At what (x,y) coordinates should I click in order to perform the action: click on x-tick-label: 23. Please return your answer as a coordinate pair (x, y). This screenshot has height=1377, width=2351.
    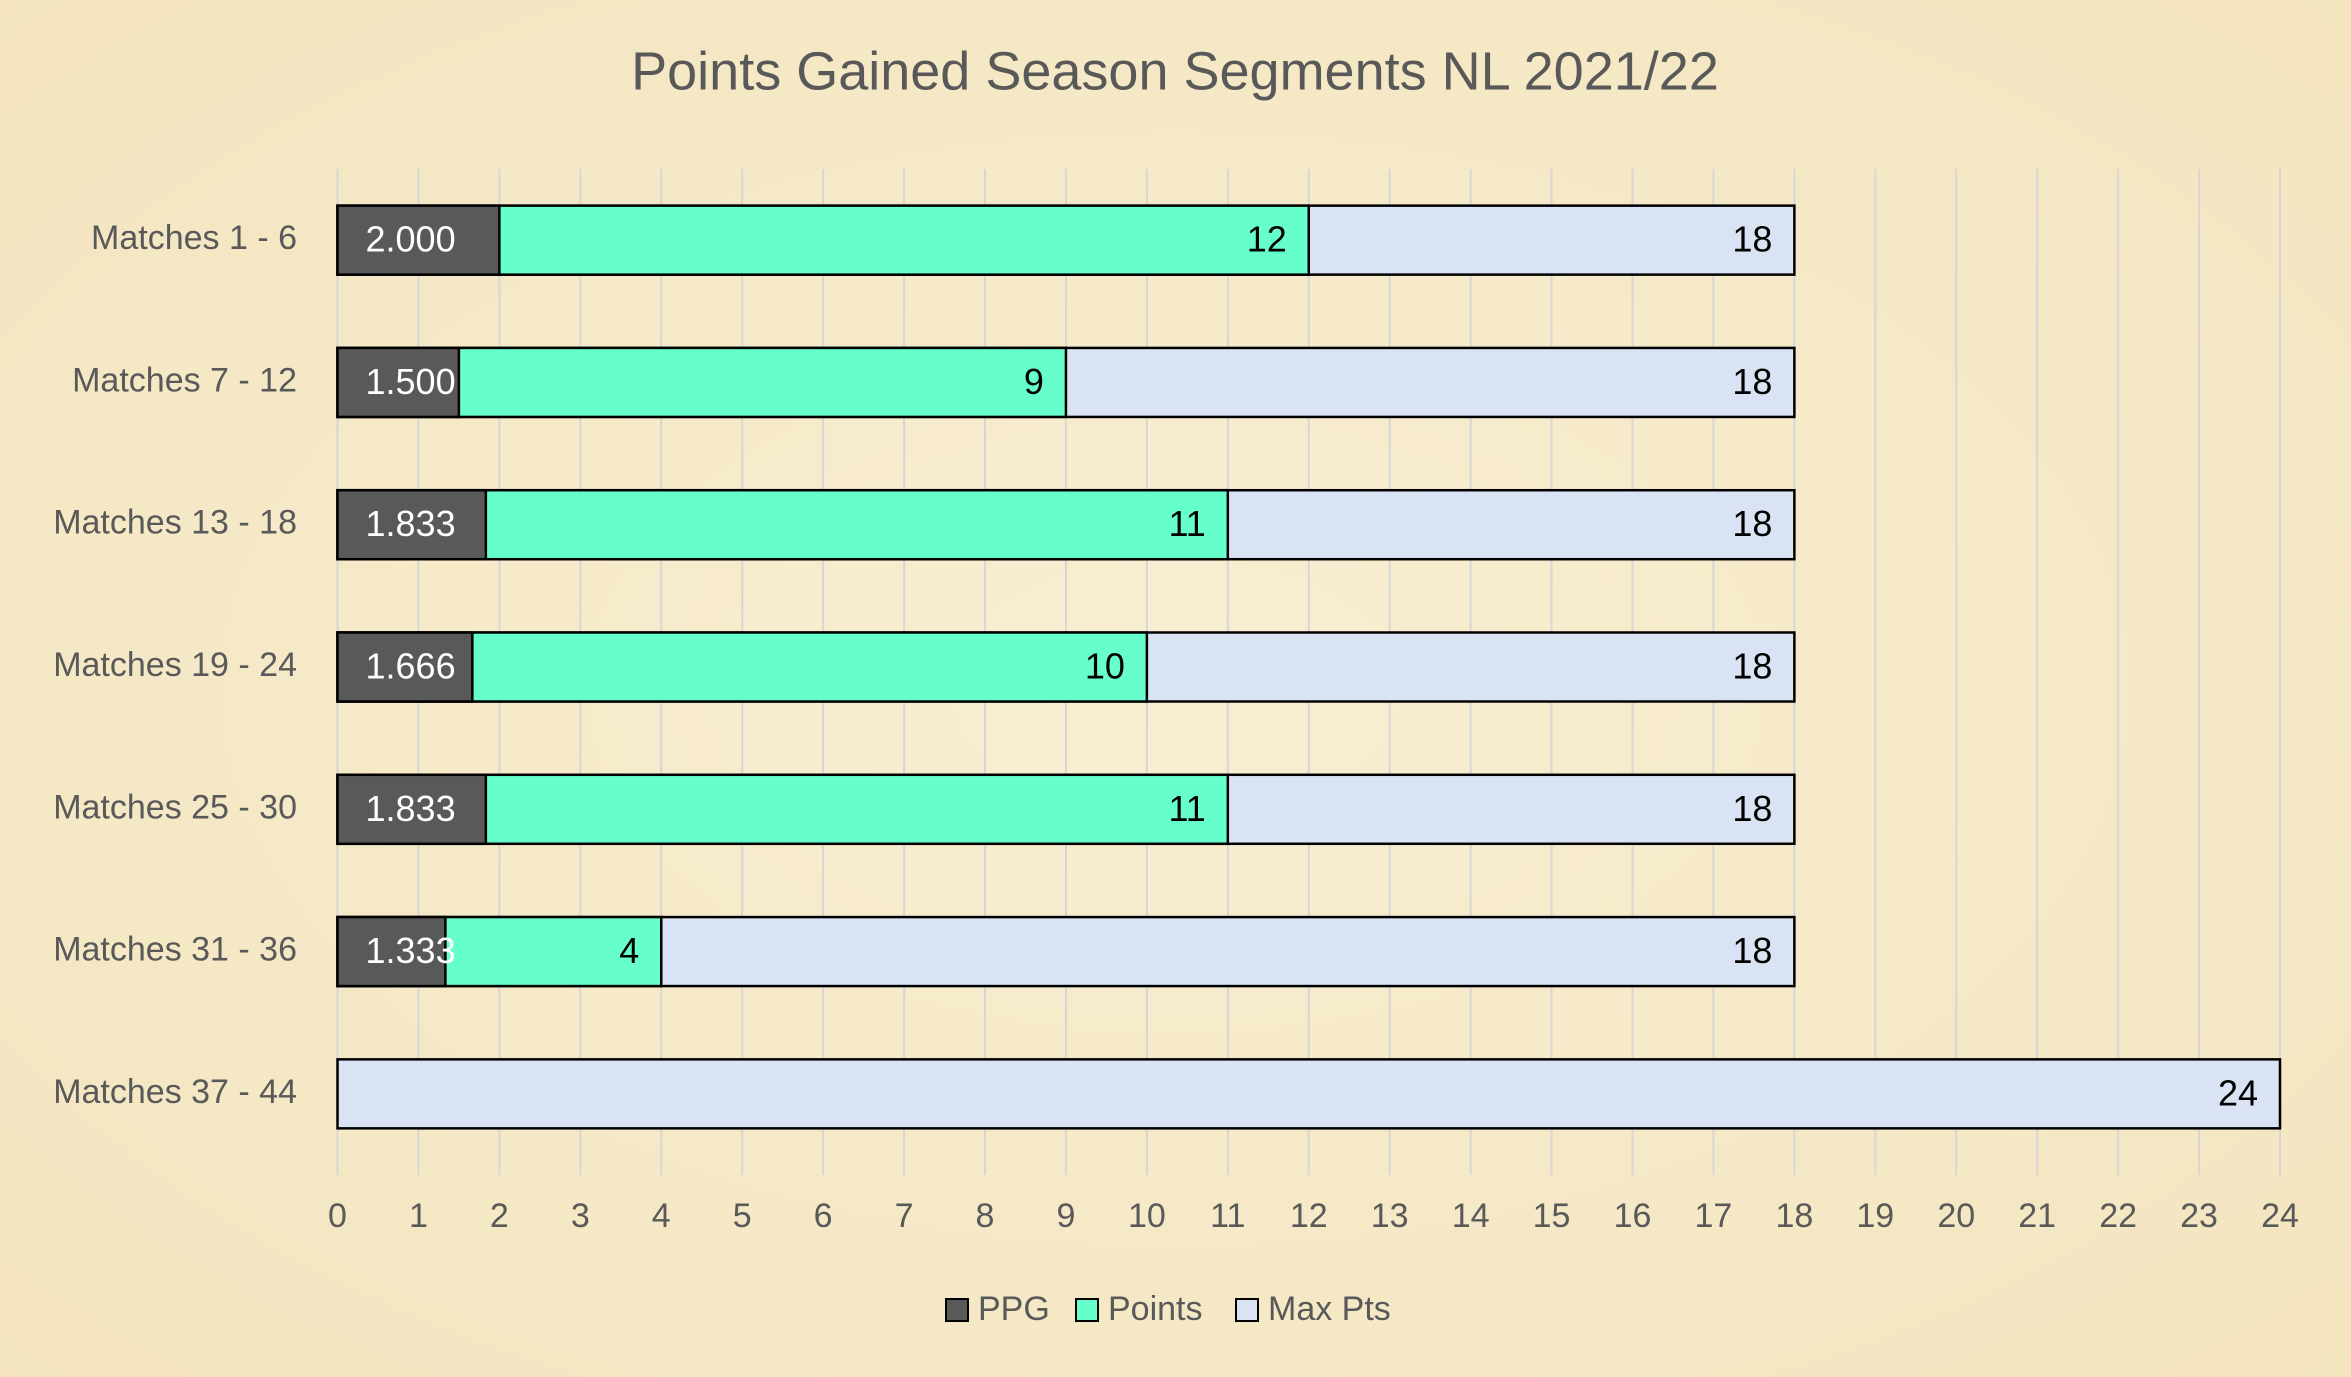
    Looking at the image, I should click on (2199, 1216).